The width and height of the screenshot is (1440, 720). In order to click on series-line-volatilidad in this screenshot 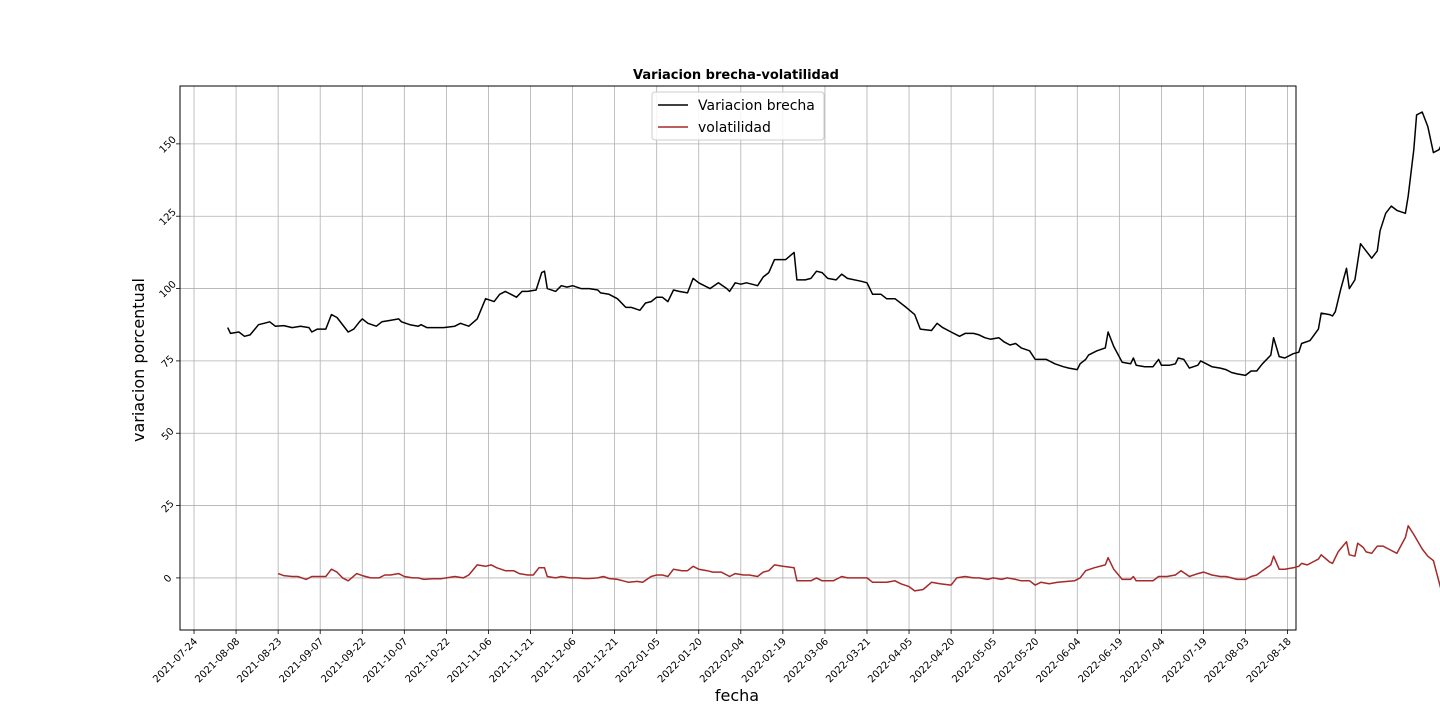, I will do `click(858, 558)`.